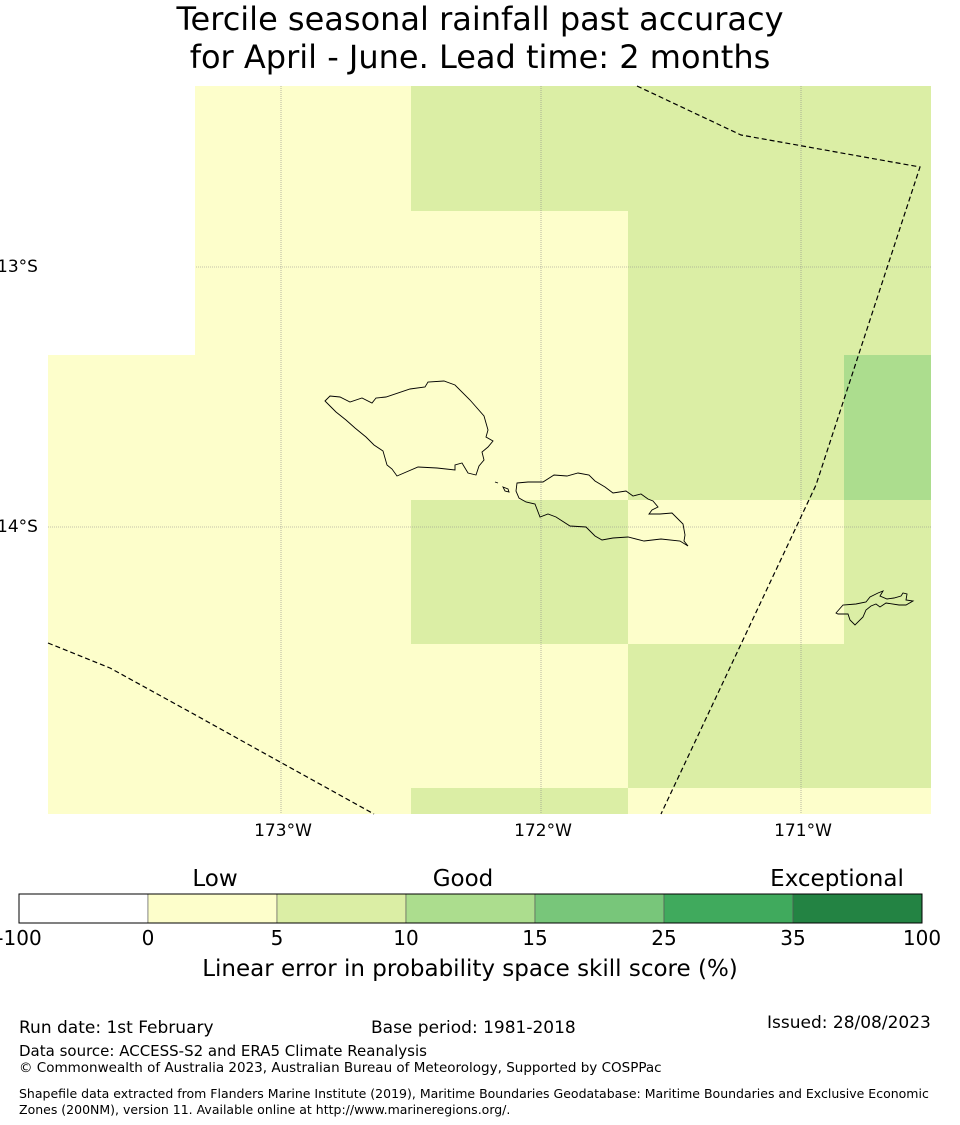 The image size is (960, 1125). Describe the element at coordinates (480, 19) in the screenshot. I see `map-title-line-1: Tercile seasonal rainfall past accuracy` at that location.